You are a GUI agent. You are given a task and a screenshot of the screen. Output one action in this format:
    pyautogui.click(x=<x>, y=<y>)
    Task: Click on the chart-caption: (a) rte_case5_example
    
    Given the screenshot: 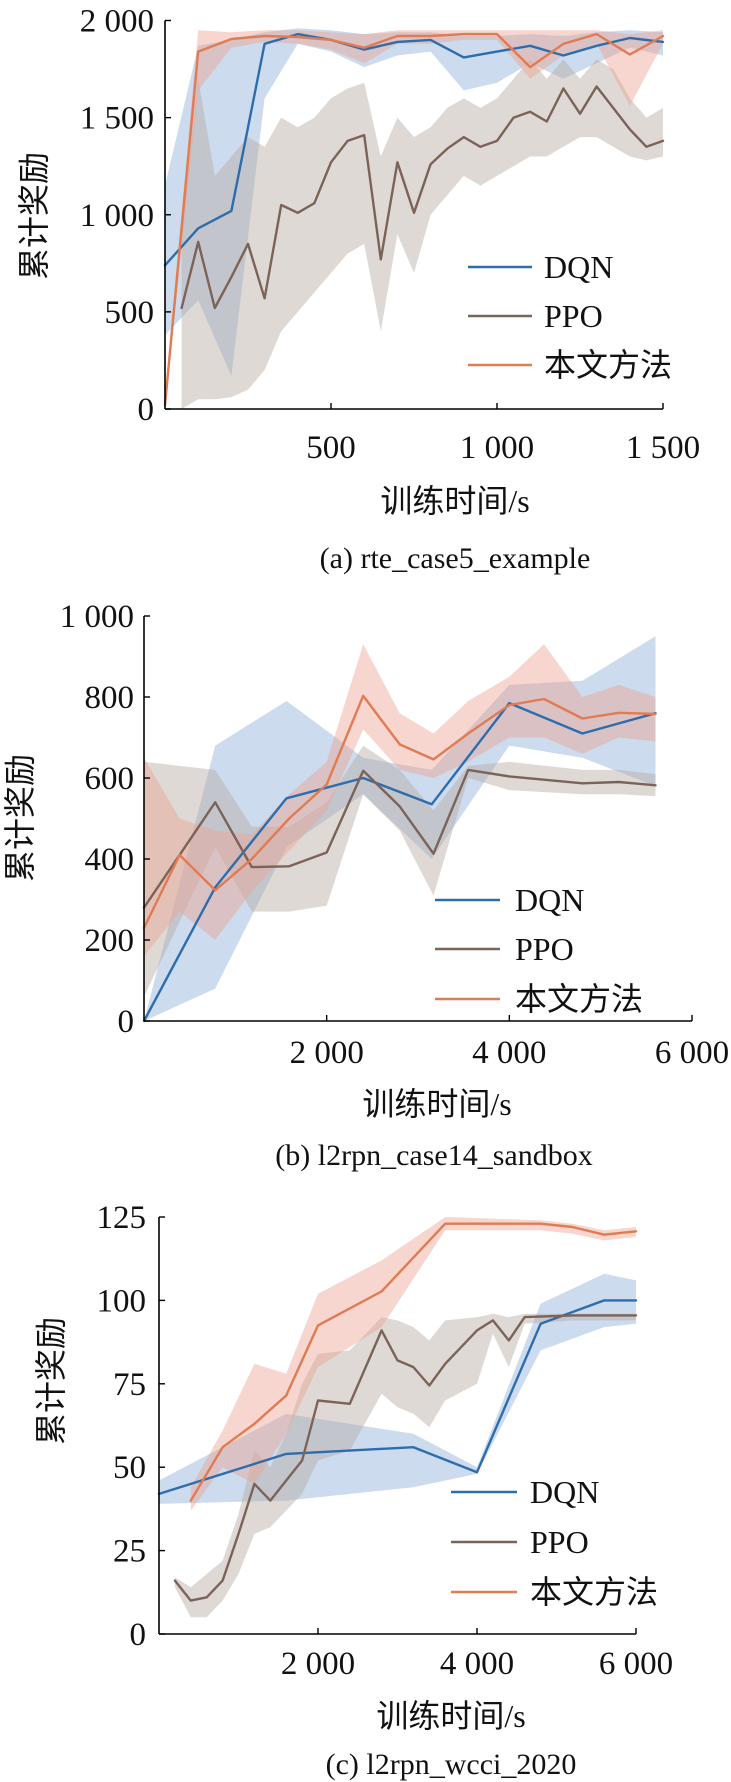 What is the action you would take?
    pyautogui.click(x=455, y=558)
    